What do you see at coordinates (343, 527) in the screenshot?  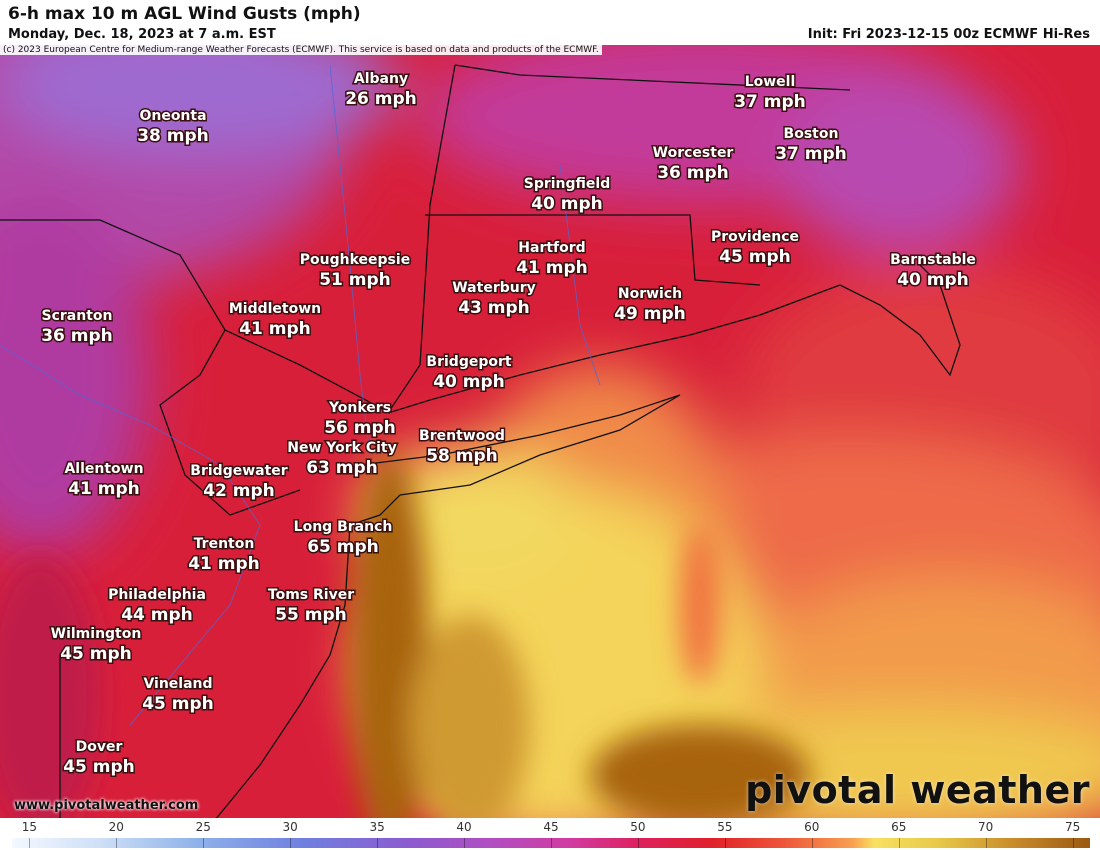 I see `city-name: Long Branch` at bounding box center [343, 527].